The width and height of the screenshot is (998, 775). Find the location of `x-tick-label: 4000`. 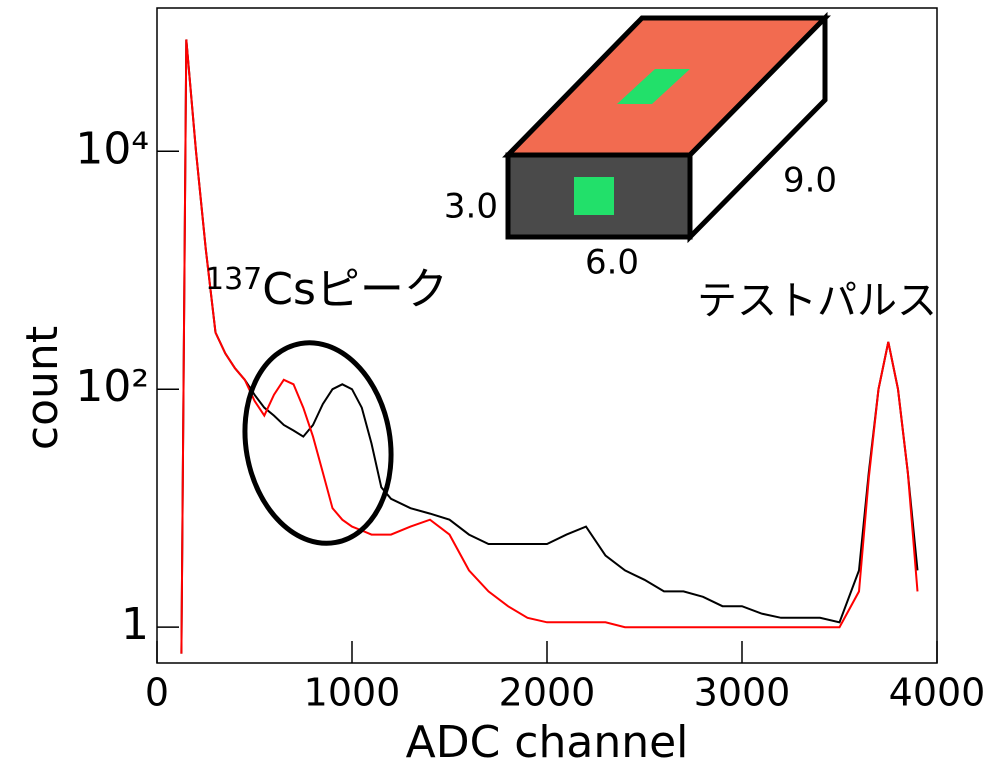

x-tick-label: 4000 is located at coordinates (937, 693).